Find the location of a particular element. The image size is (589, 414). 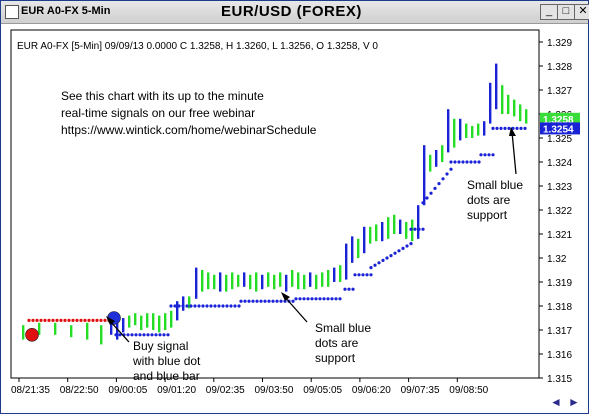

y-tick-label: 1.323 is located at coordinates (559, 187).